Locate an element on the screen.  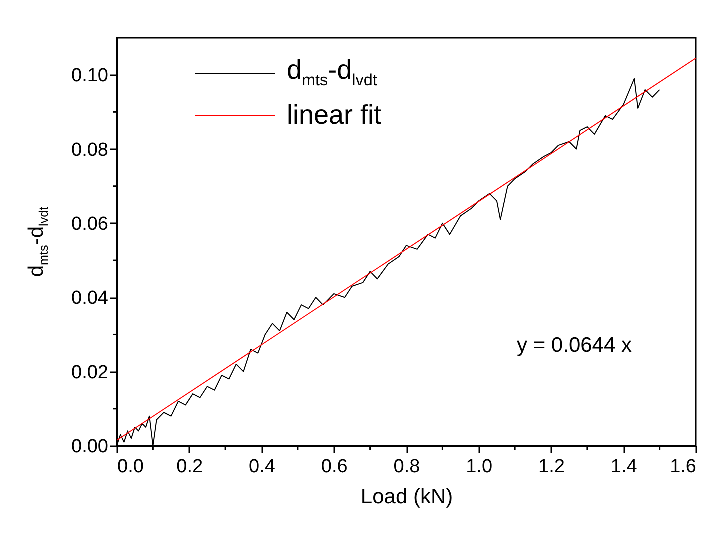
x-tick-label: 1.6 is located at coordinates (683, 467).